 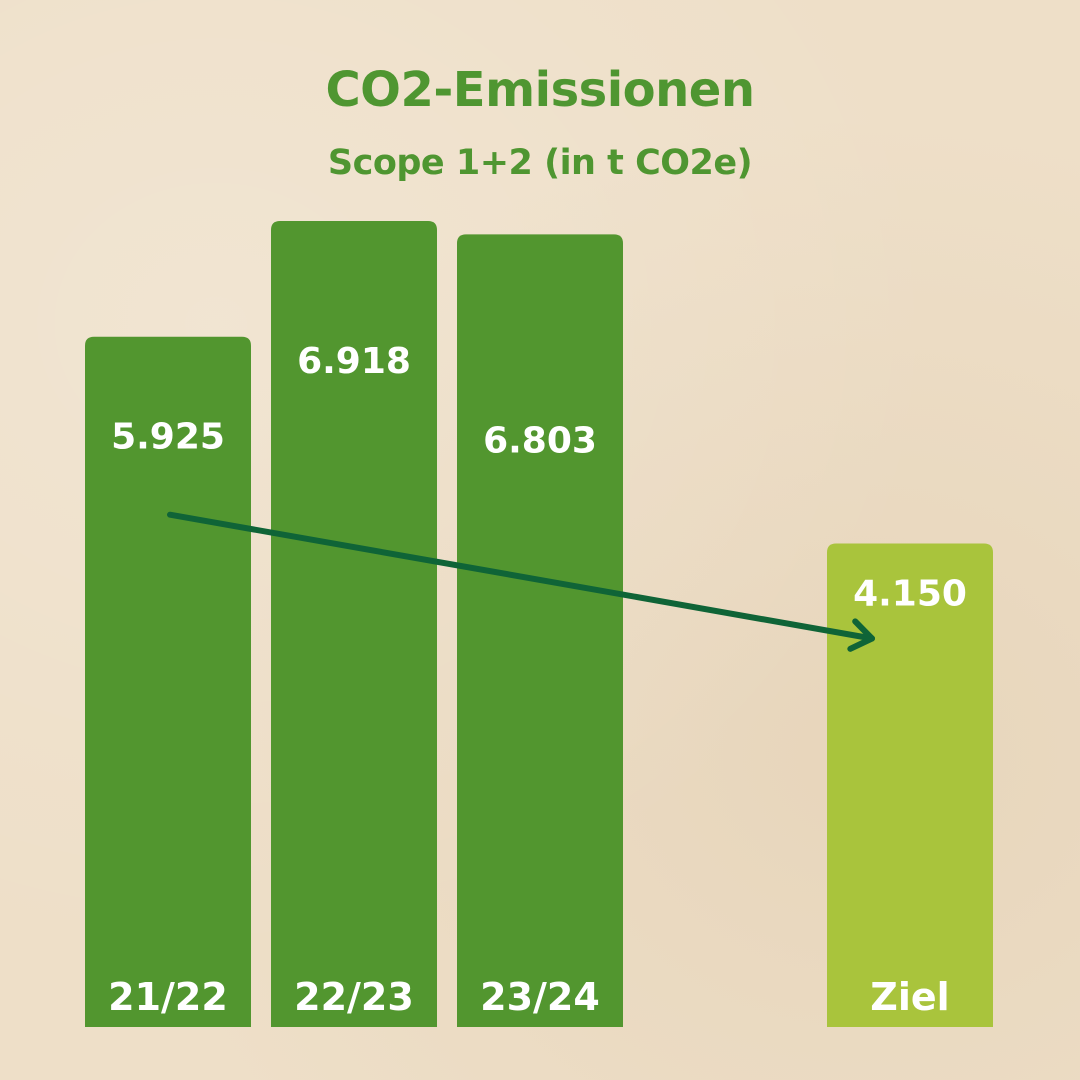 I want to click on bar-ziel, so click(x=910, y=785).